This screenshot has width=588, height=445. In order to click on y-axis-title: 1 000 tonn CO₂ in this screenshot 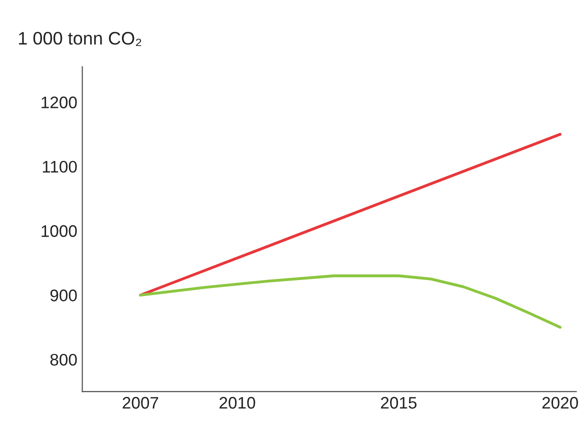, I will do `click(80, 39)`.